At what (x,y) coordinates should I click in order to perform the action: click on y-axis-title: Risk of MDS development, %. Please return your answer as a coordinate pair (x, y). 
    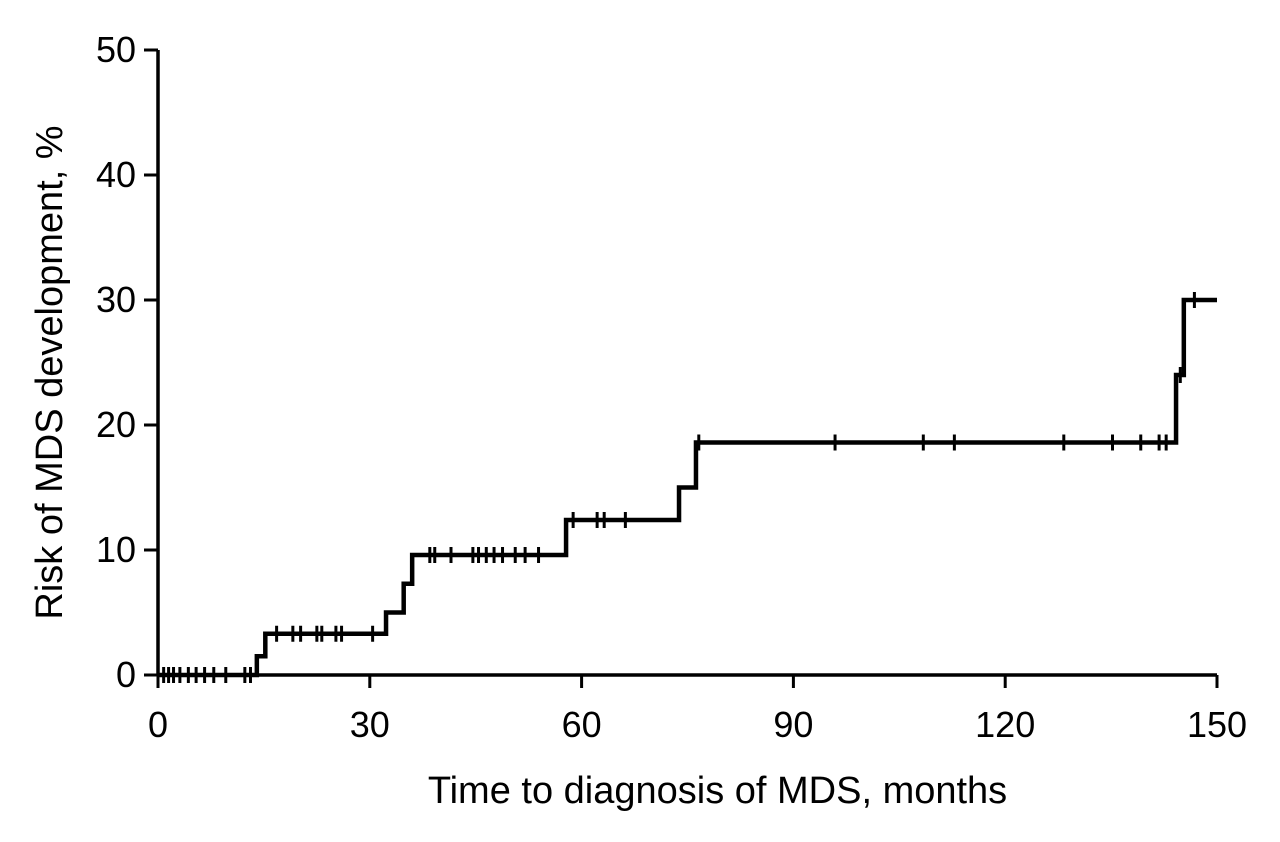
    Looking at the image, I should click on (50, 372).